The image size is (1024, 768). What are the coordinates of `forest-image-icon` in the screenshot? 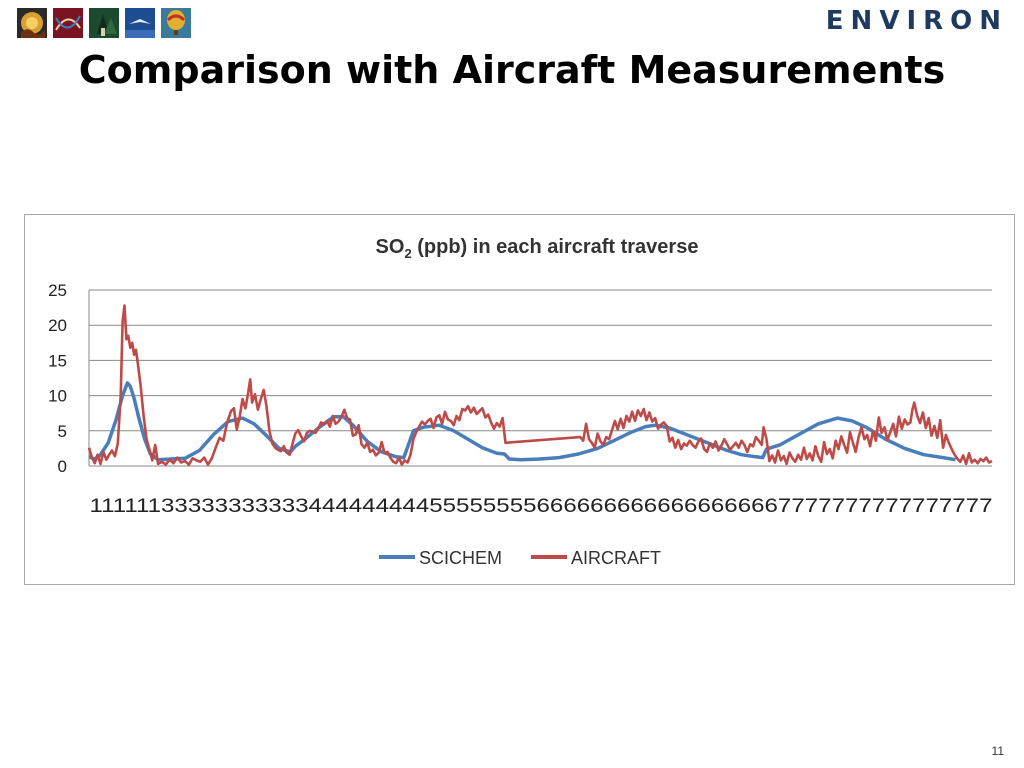 It's located at (104, 23).